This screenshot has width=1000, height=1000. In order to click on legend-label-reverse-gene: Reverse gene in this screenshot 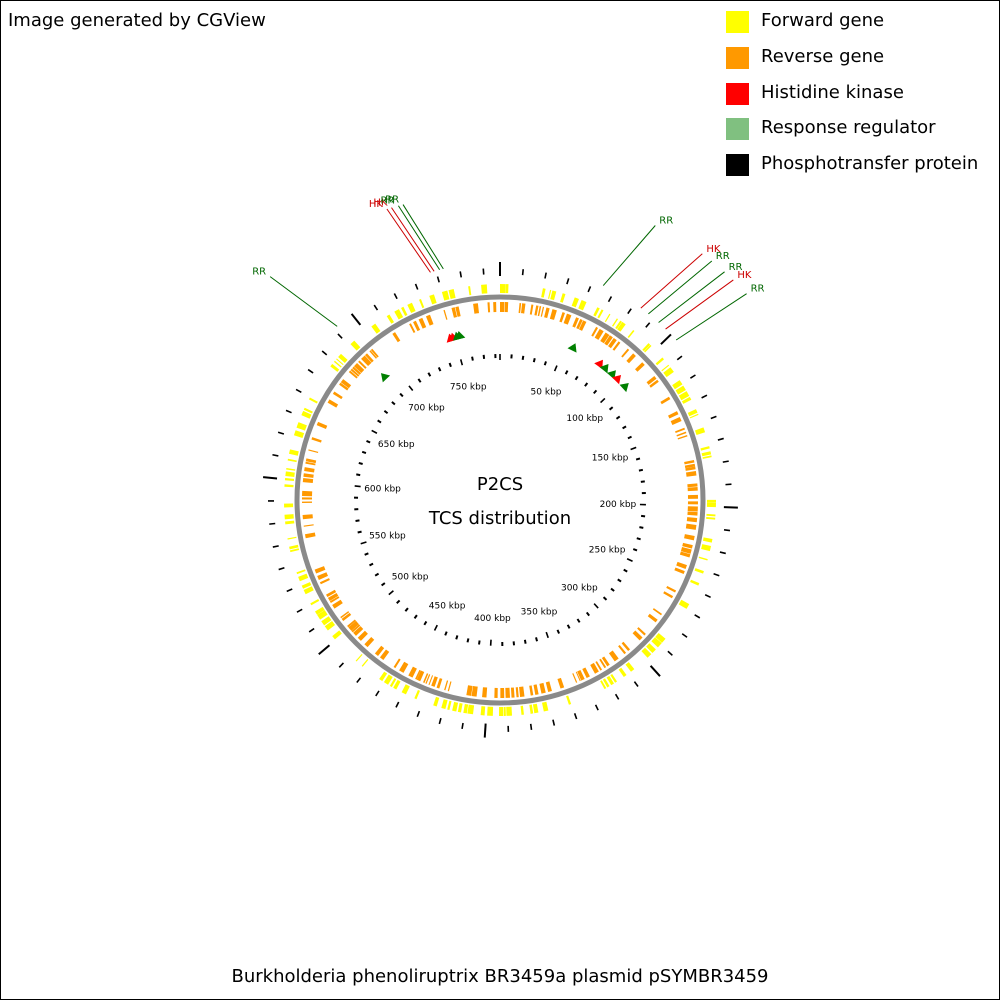, I will do `click(823, 56)`.